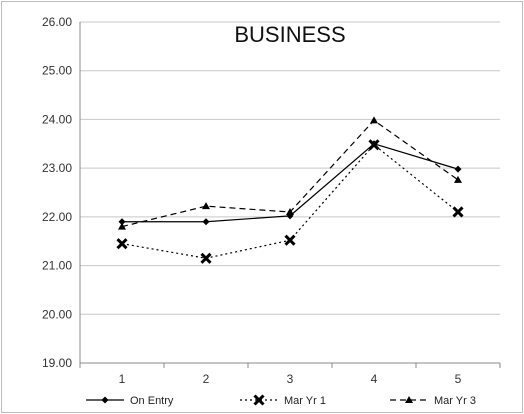  What do you see at coordinates (455, 401) in the screenshot?
I see `legend-label: Mar Yr 3` at bounding box center [455, 401].